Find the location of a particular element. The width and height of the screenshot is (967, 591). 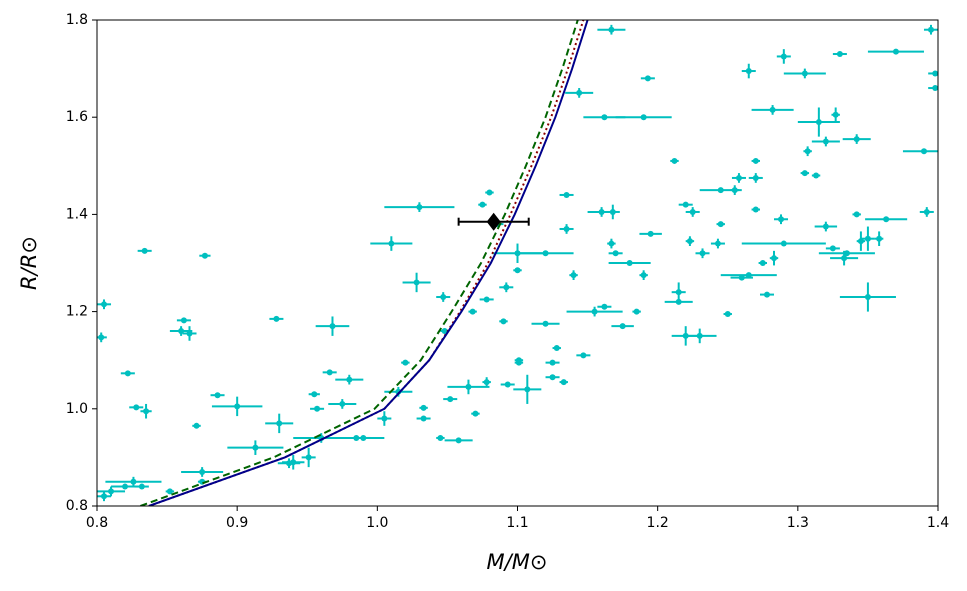

y-tick-label: 1.0 is located at coordinates (77, 409).